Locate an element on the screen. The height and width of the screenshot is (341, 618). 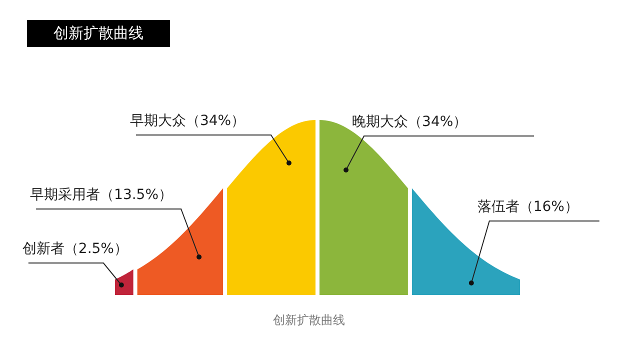
data-label: （13.5%） is located at coordinates (136, 195).